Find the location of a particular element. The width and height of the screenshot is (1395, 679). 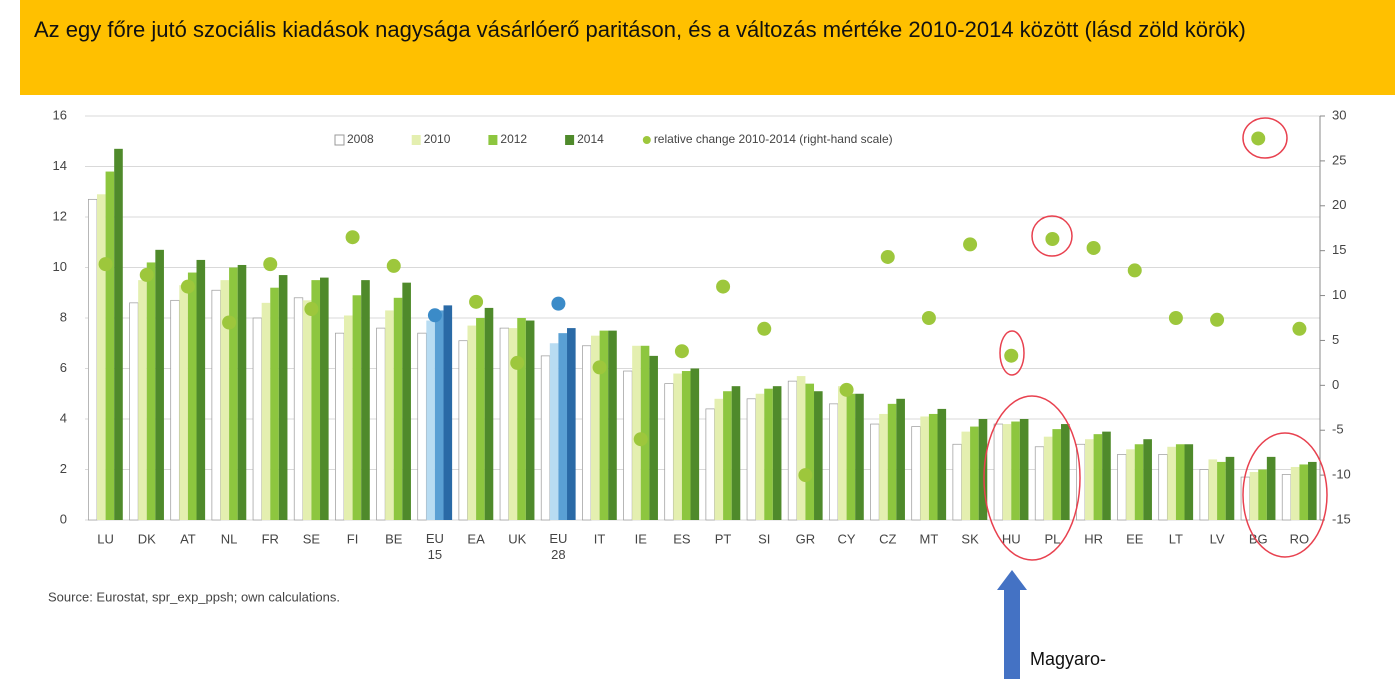

y2-tick-label: -5 is located at coordinates (1338, 429).